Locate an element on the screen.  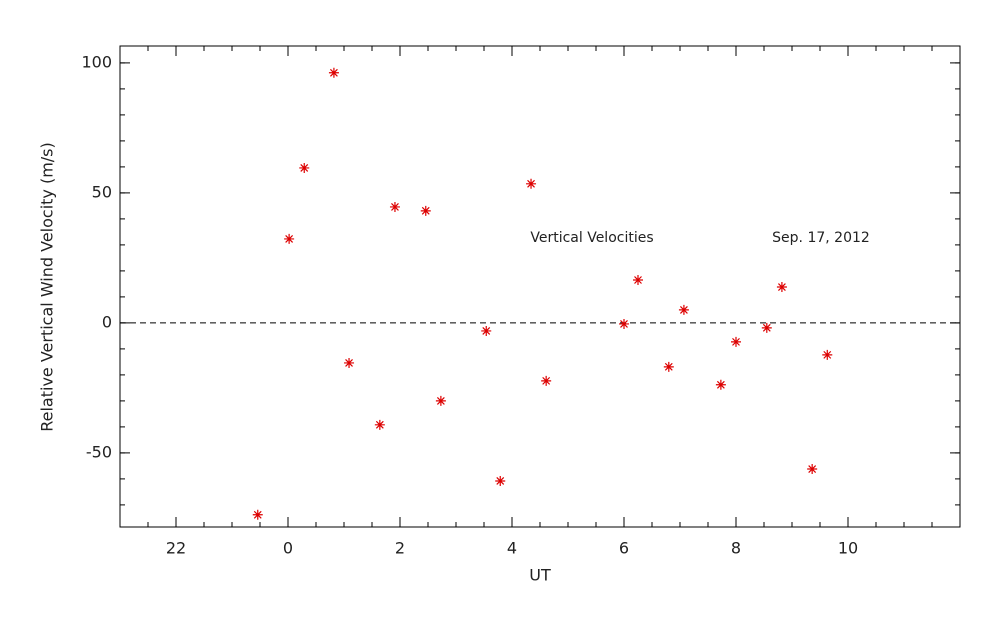
x-tick-label: 8 is located at coordinates (736, 548).